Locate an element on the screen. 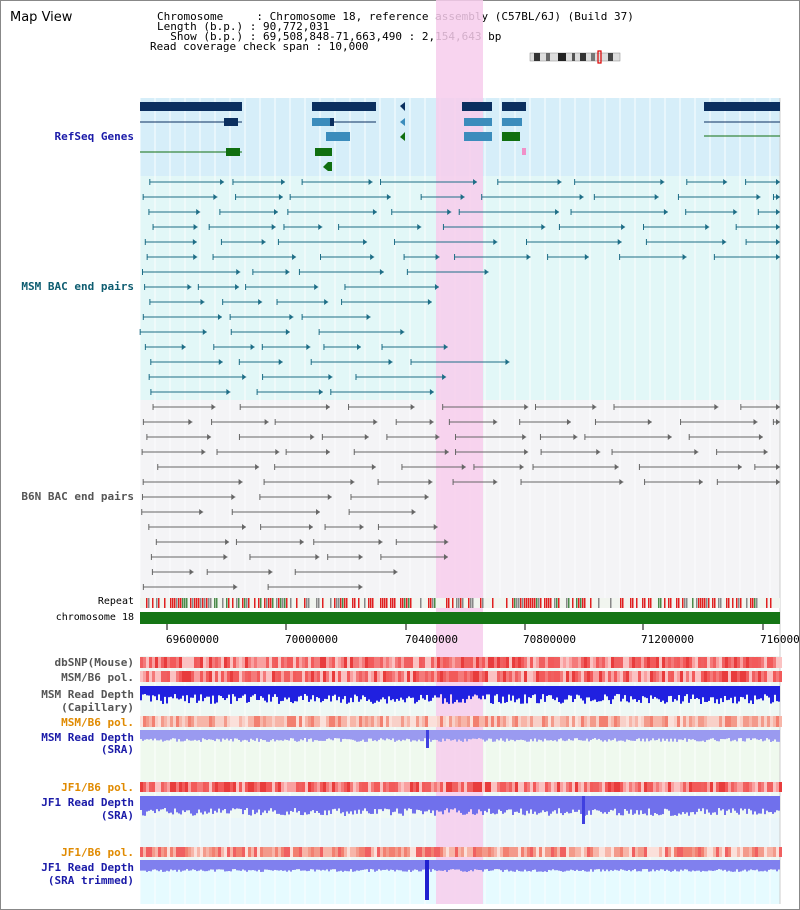 The height and width of the screenshot is (910, 800). jf1-trim-depth-track is located at coordinates (460, 880).